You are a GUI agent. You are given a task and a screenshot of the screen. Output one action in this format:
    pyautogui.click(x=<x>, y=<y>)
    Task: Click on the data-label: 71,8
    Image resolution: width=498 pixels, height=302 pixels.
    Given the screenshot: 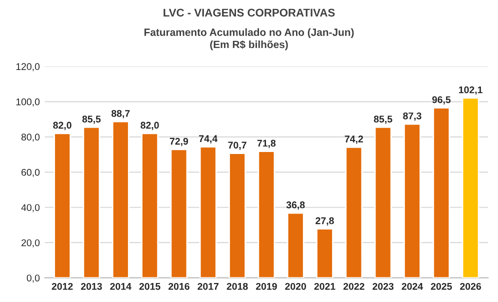 What is the action you would take?
    pyautogui.click(x=266, y=144)
    